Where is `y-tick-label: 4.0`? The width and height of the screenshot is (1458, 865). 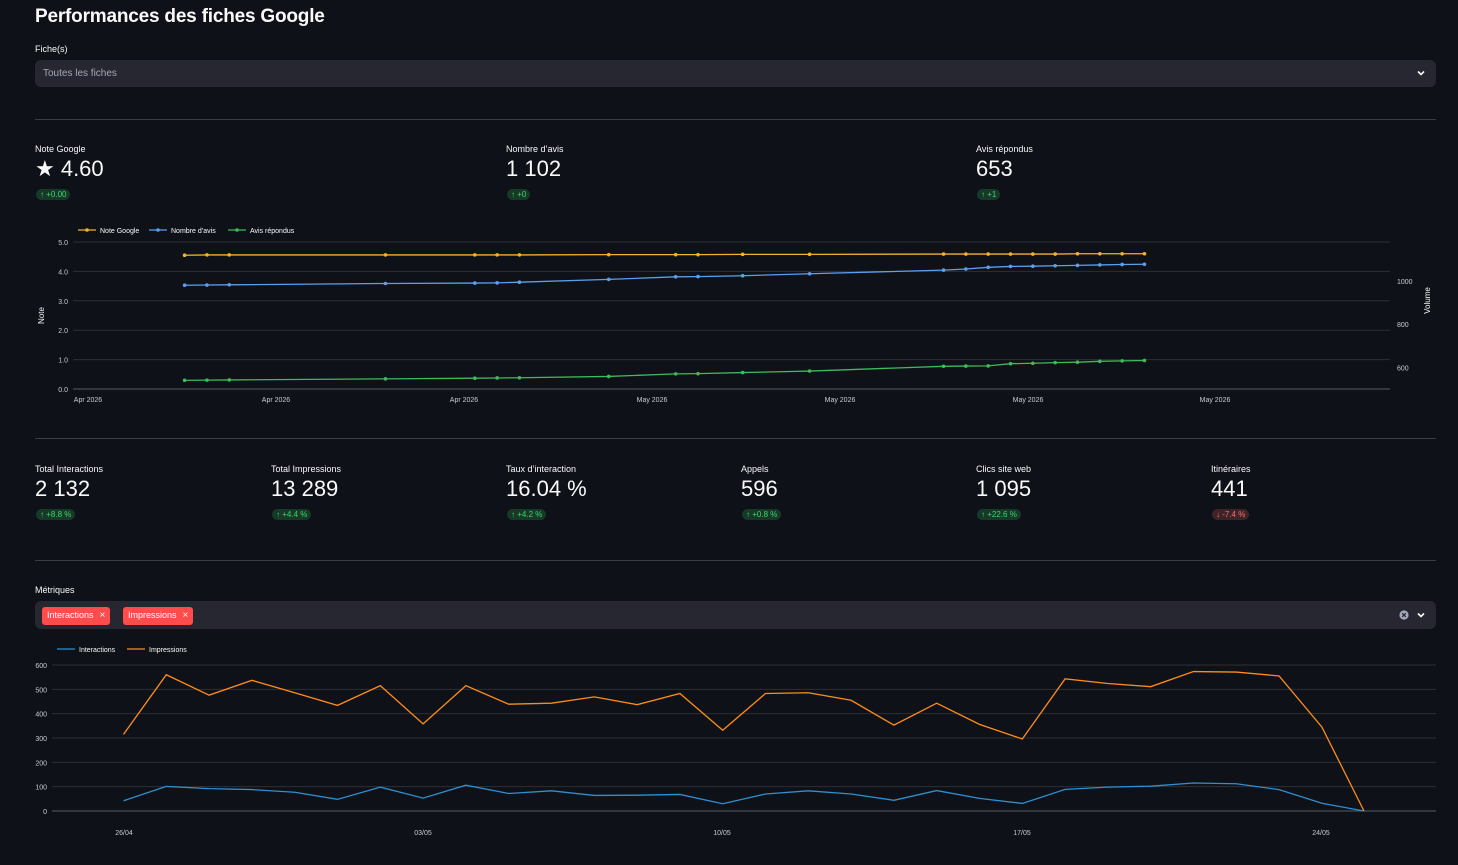 y-tick-label: 4.0 is located at coordinates (63, 272).